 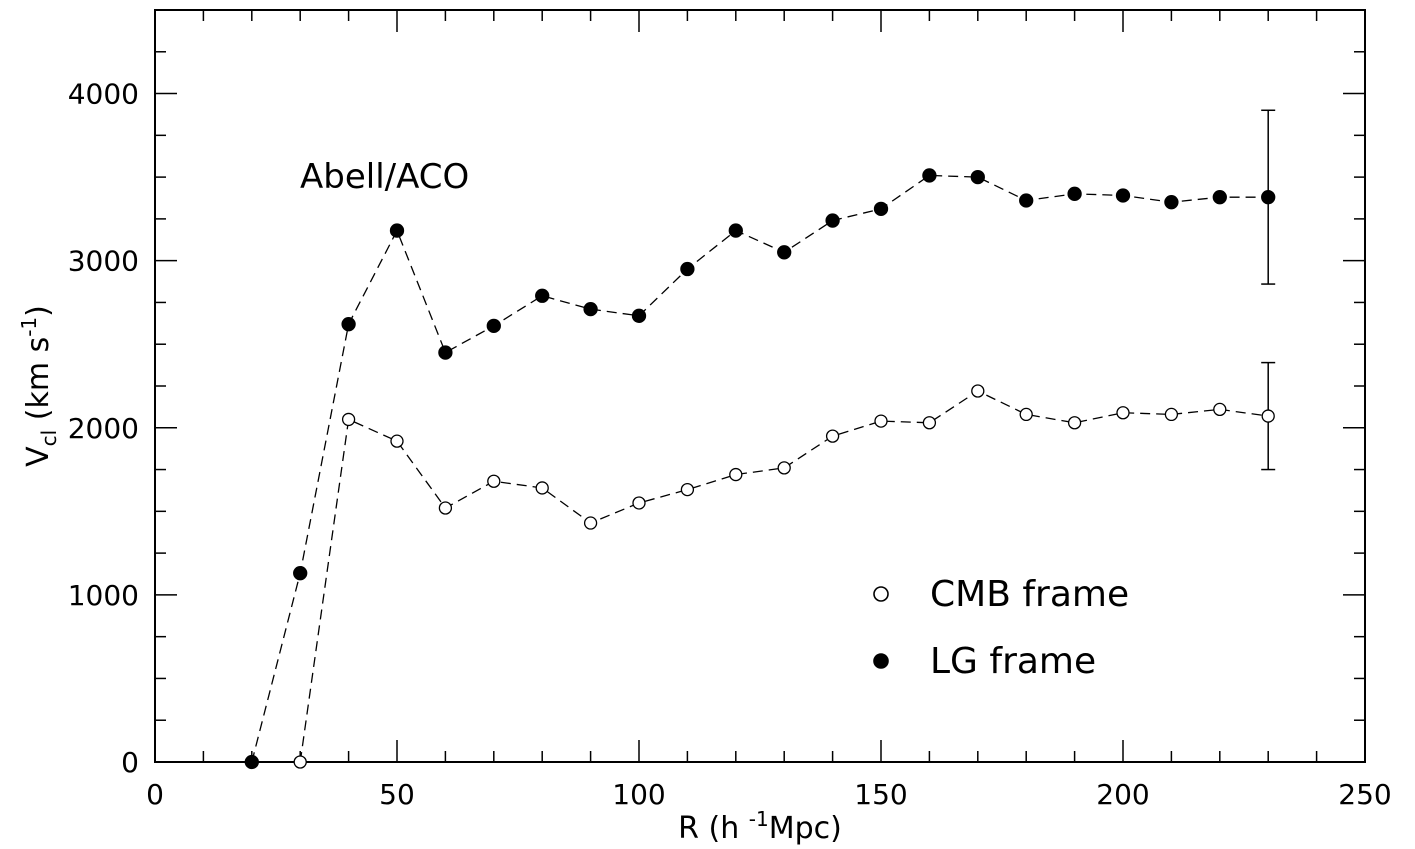 What do you see at coordinates (39, 386) in the screenshot?
I see `y-axis-label: Vcl (km s-1)` at bounding box center [39, 386].